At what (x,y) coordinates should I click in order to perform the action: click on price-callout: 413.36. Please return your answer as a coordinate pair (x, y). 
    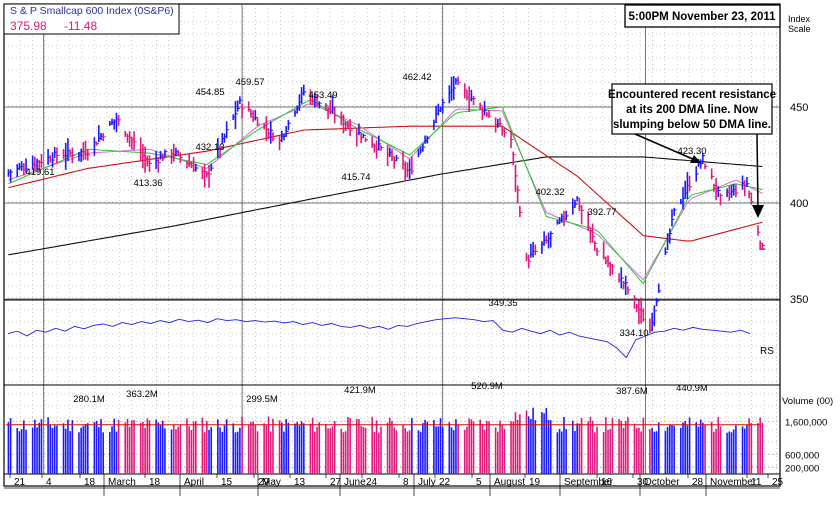
    Looking at the image, I should click on (147, 183).